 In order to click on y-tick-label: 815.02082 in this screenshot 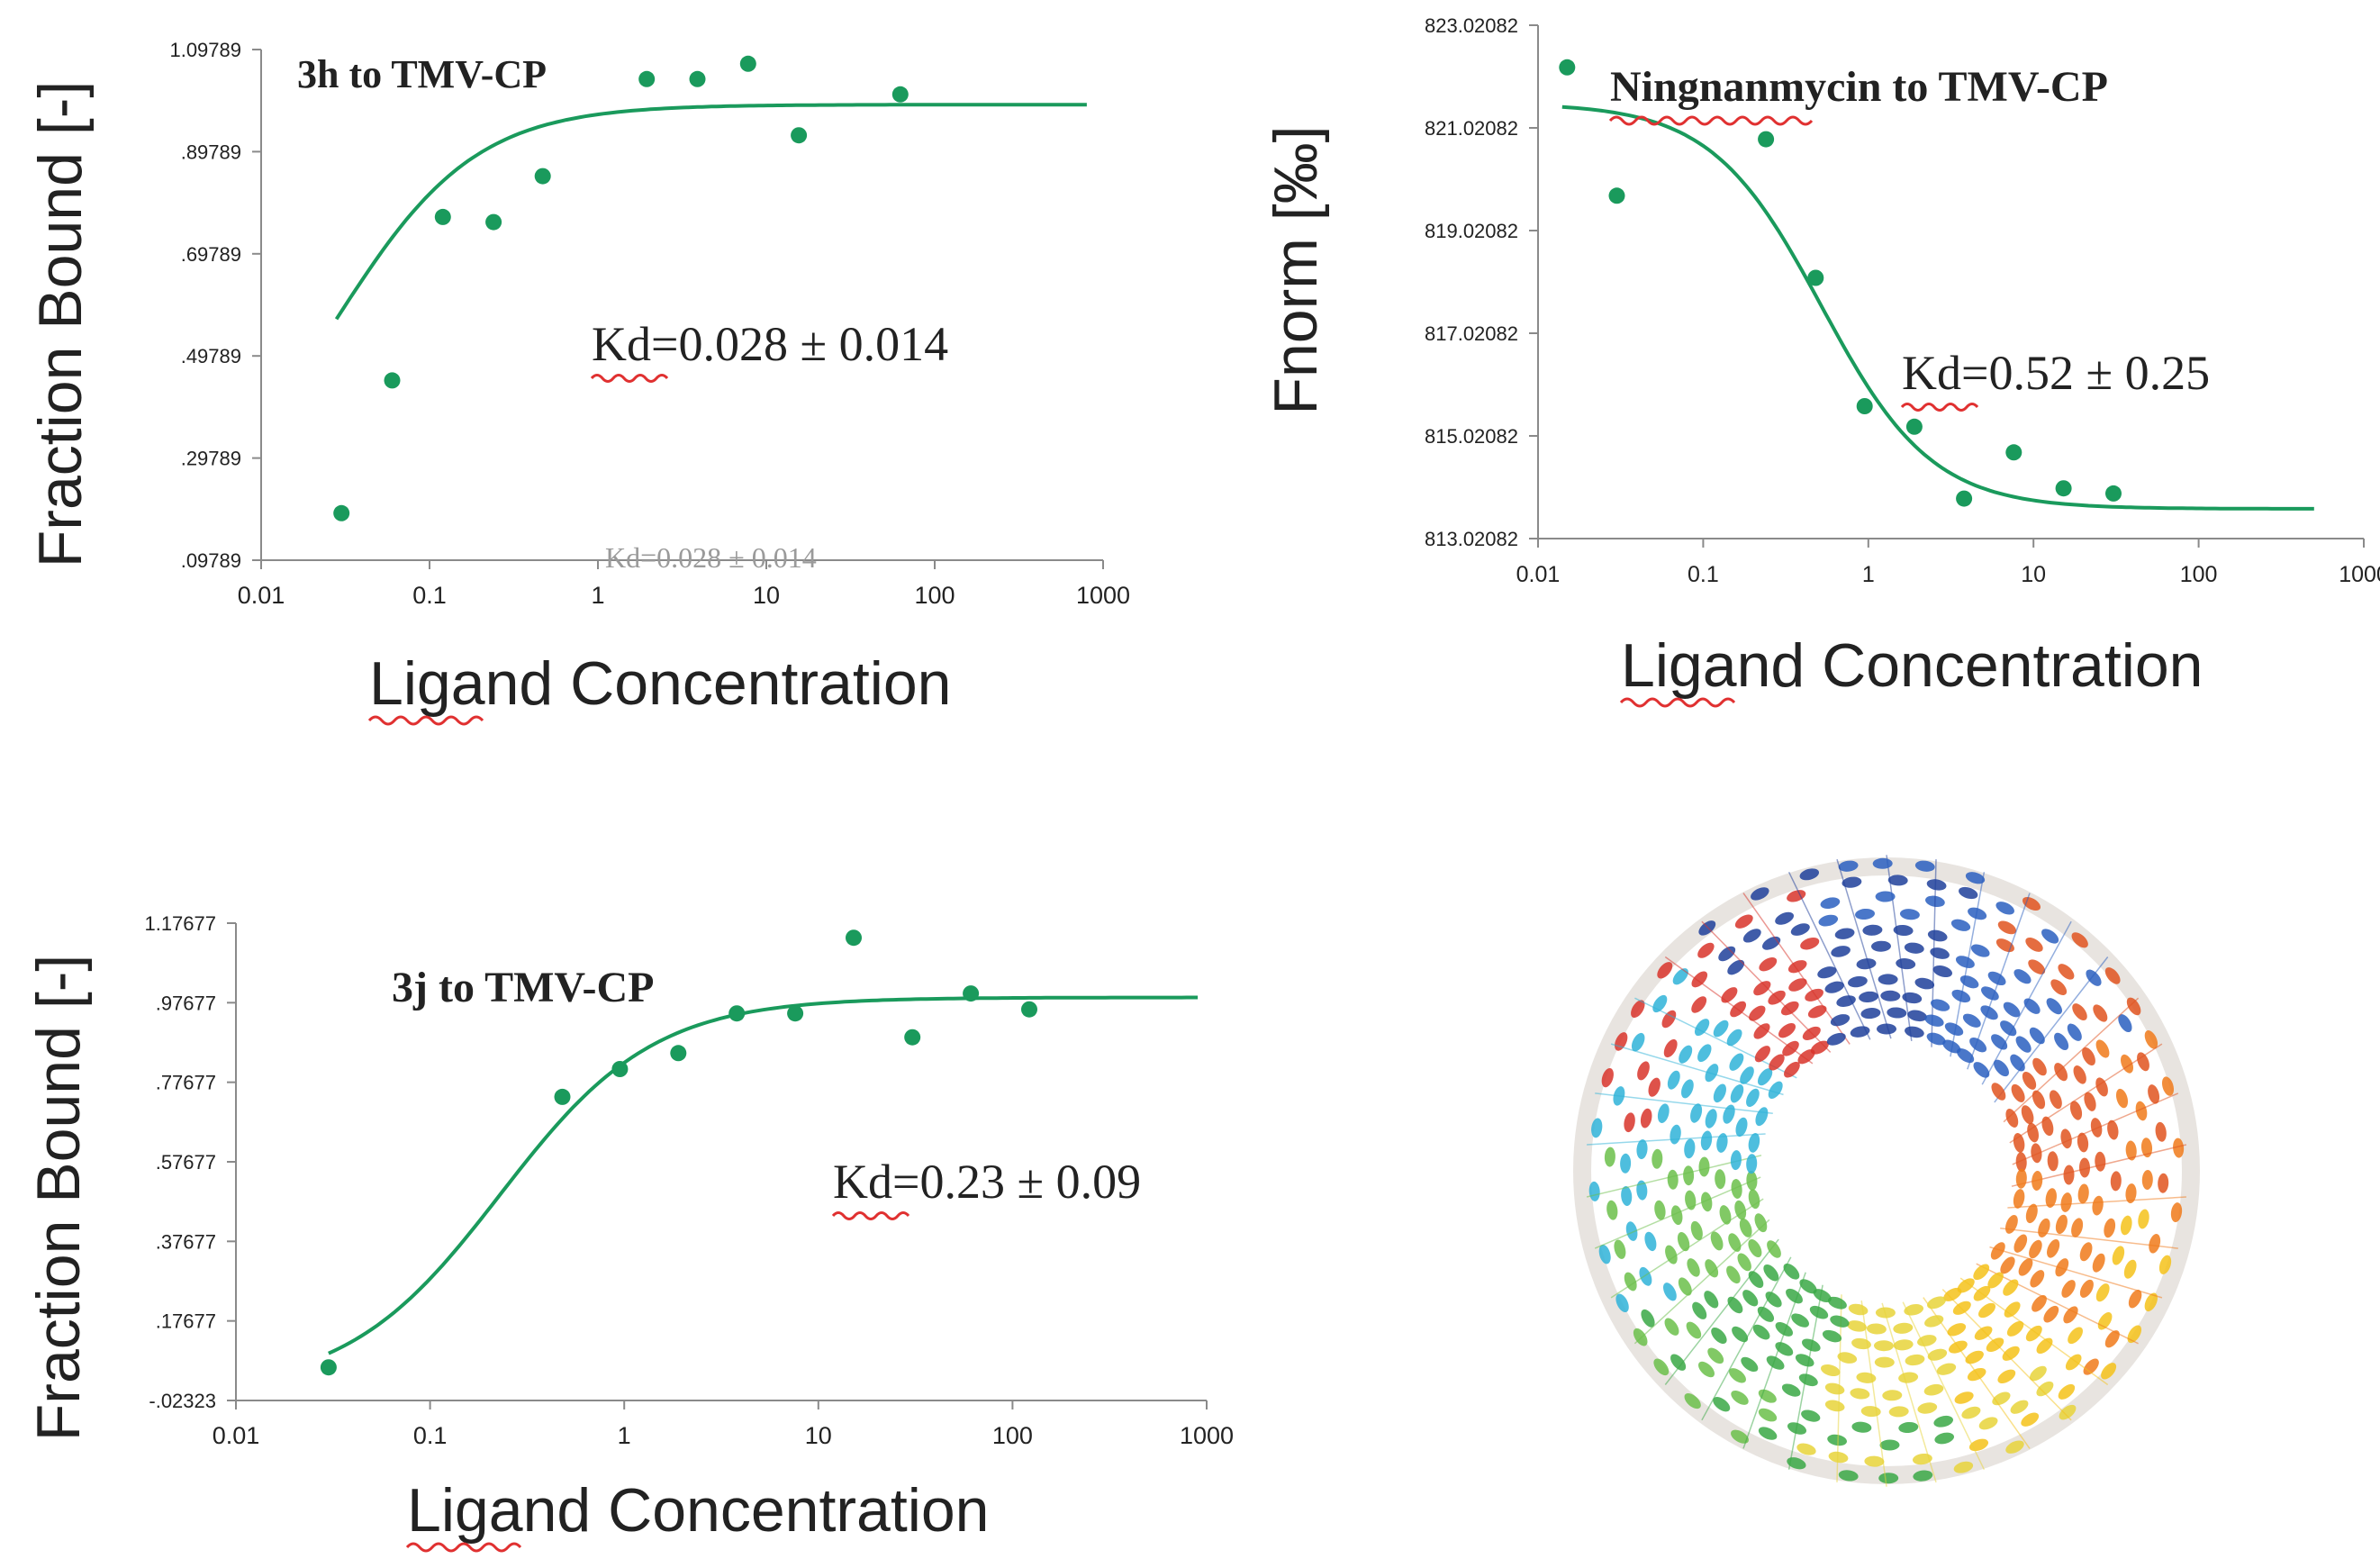, I will do `click(1471, 436)`.